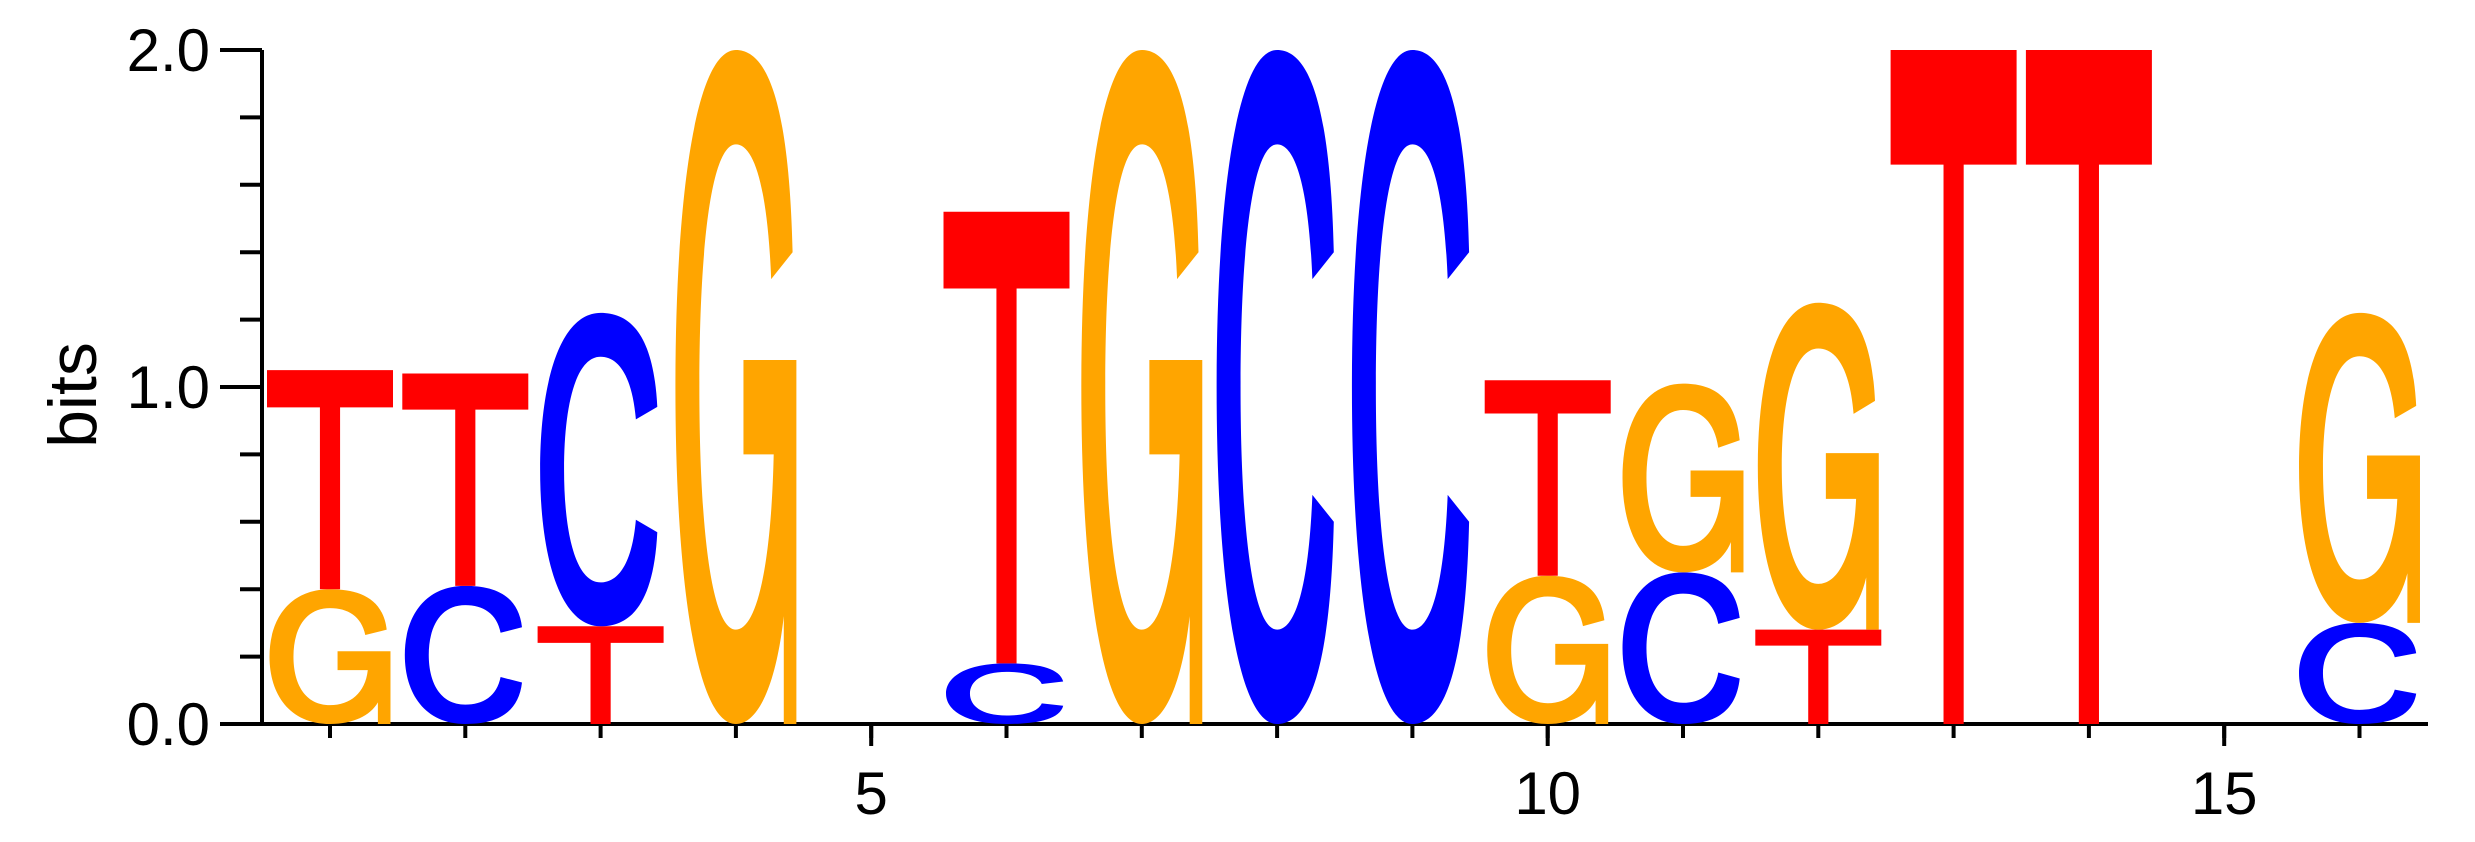 Image resolution: width=2475 pixels, height=842 pixels. What do you see at coordinates (73, 395) in the screenshot?
I see `y-axis-label: bits` at bounding box center [73, 395].